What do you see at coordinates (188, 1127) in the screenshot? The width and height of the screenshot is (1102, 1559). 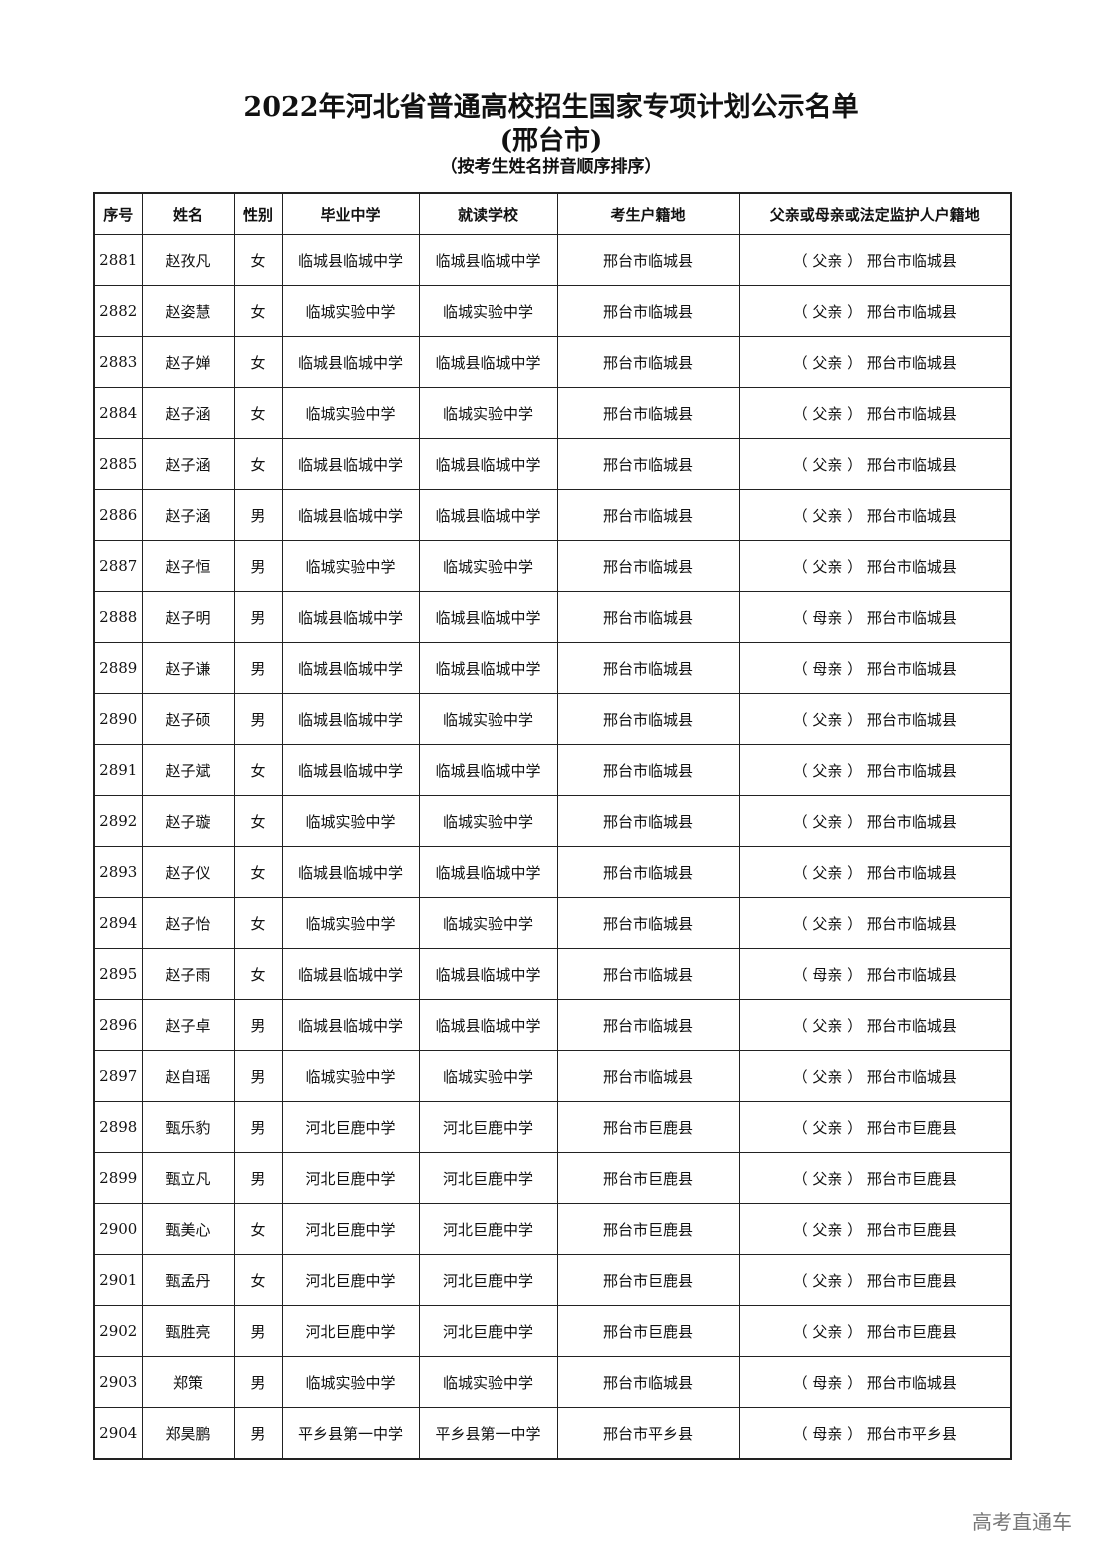 I see `cell-name: 甄乐豹` at bounding box center [188, 1127].